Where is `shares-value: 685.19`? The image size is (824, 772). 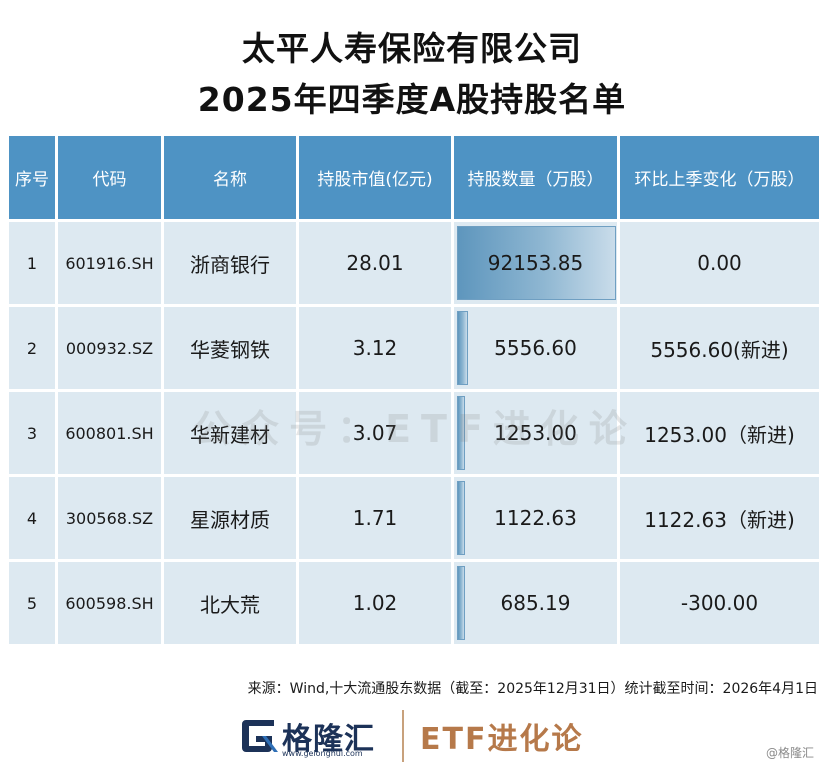
shares-value: 685.19 is located at coordinates (535, 603).